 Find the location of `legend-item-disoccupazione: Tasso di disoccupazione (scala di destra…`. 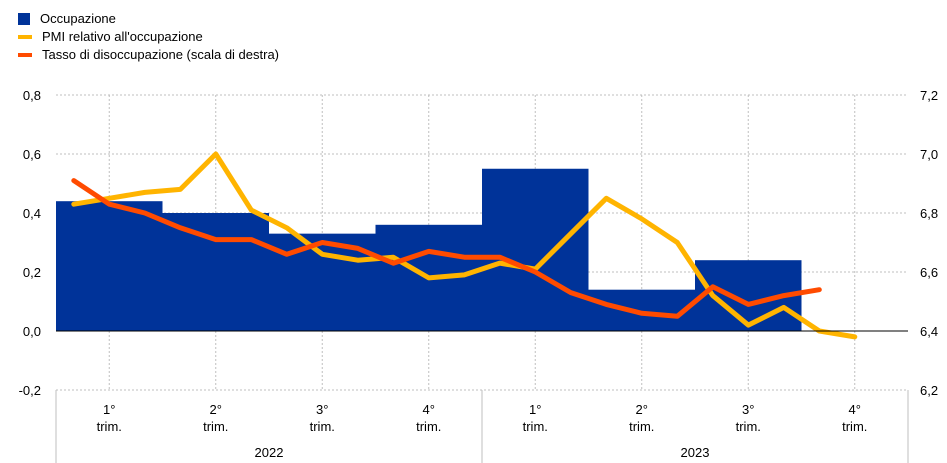

legend-item-disoccupazione: Tasso di disoccupazione (scala di destra… is located at coordinates (148, 55).